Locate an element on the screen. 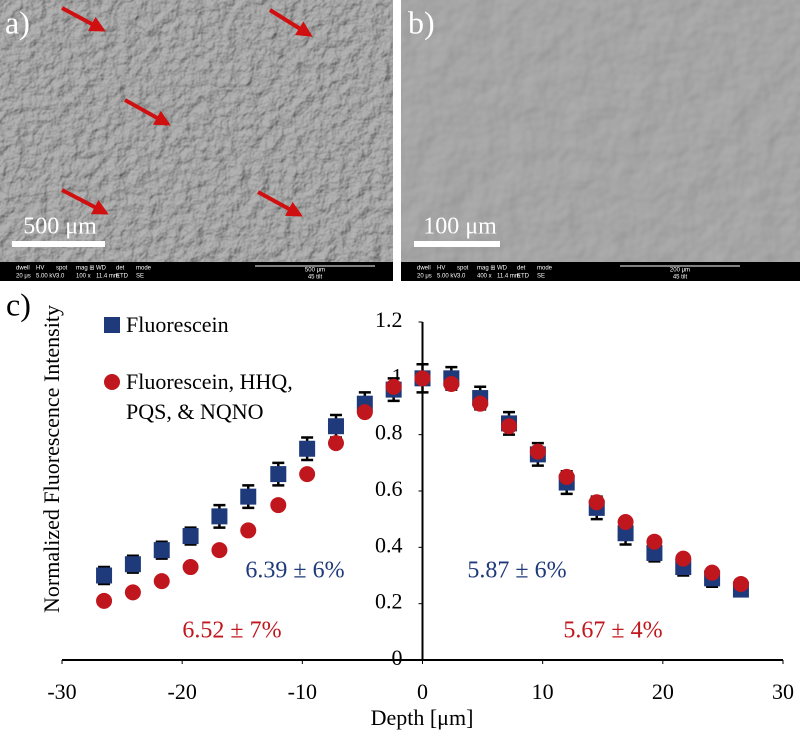 The width and height of the screenshot is (800, 739). x-tick-label: -20 is located at coordinates (182, 691).